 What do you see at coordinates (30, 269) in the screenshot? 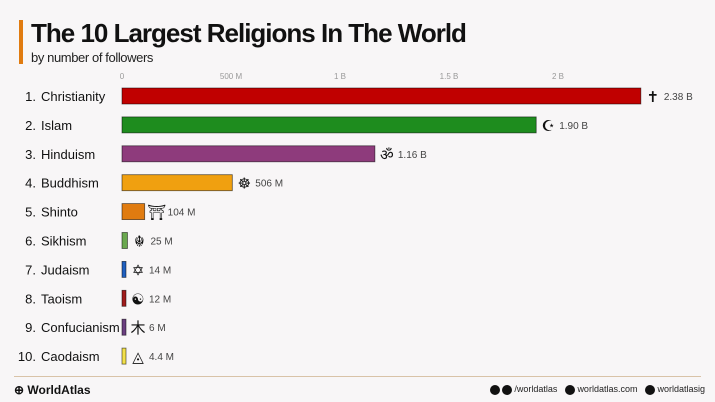
I see `category-number: 7.` at bounding box center [30, 269].